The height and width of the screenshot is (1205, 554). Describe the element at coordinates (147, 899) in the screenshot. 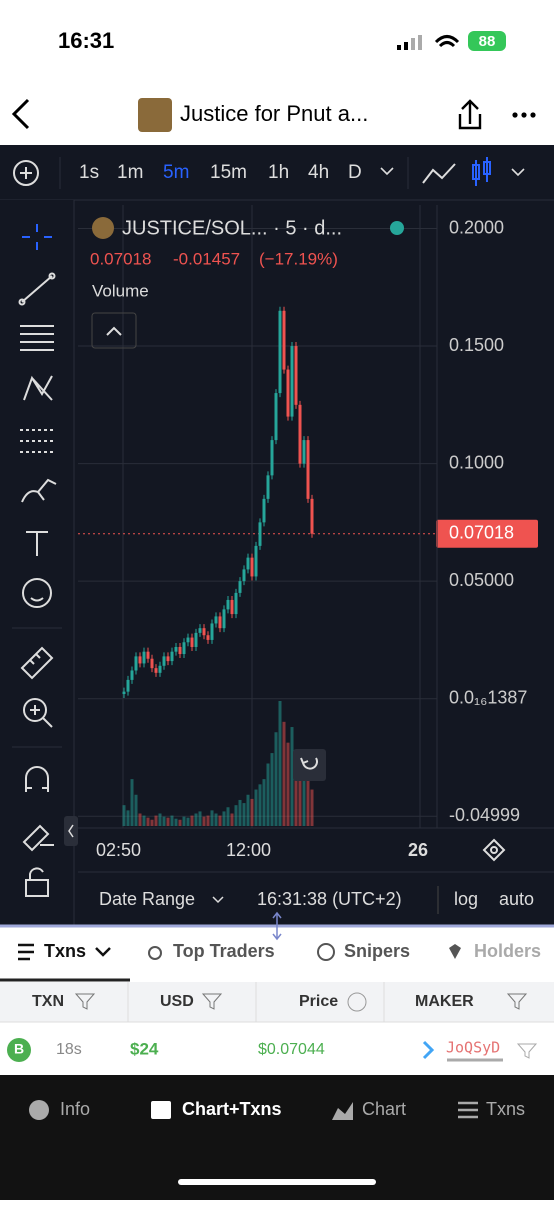

I see `date-range: Date Range` at that location.